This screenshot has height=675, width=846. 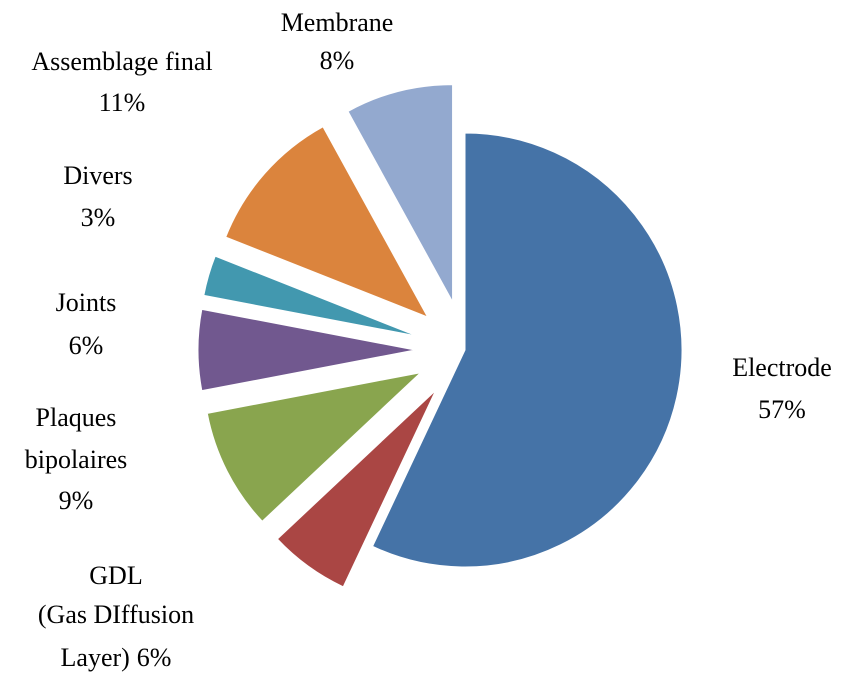 I want to click on value-label: 57%, so click(x=782, y=409).